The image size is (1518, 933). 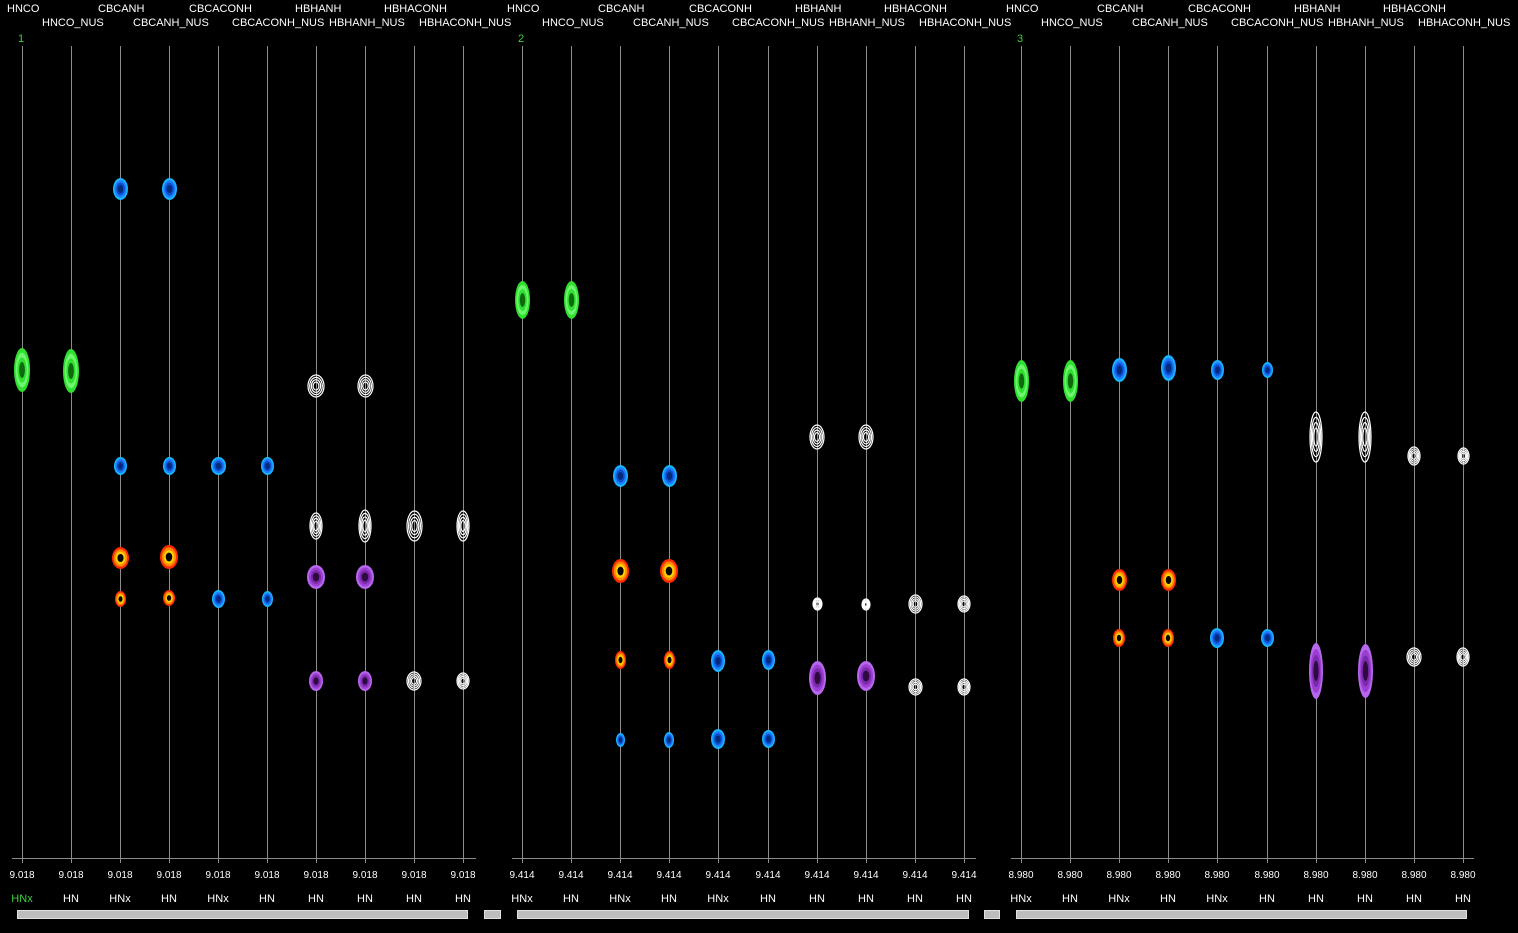 I want to click on panel-2-scrollbar, so click(x=743, y=914).